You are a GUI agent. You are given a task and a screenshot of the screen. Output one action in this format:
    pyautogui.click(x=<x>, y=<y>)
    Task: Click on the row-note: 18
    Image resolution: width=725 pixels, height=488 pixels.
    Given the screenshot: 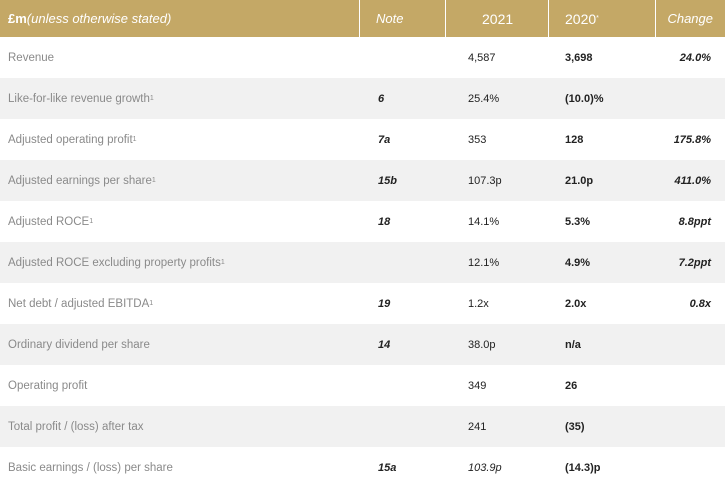 What is the action you would take?
    pyautogui.click(x=384, y=221)
    